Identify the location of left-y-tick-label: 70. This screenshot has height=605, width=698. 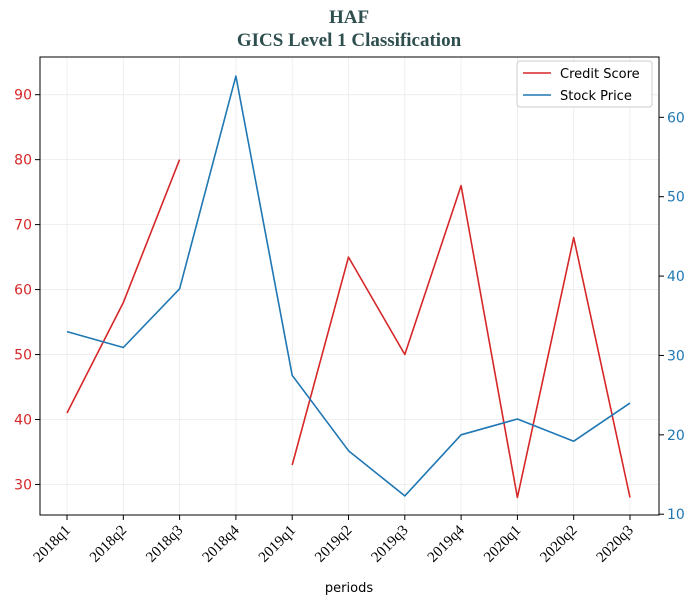
(23, 226).